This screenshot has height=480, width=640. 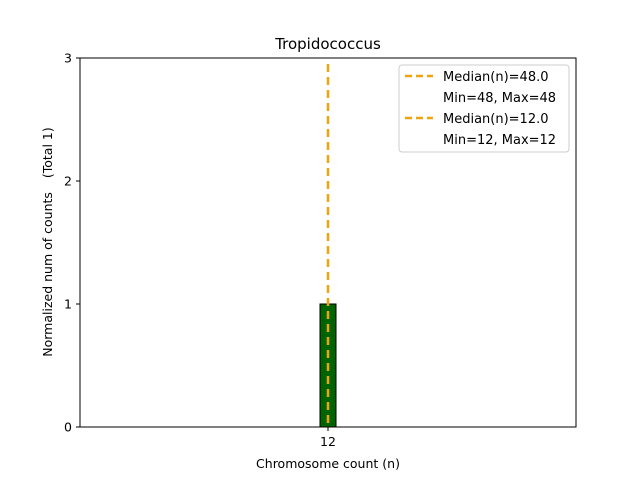 What do you see at coordinates (47, 152) in the screenshot?
I see `y-axis-label-note: (Total 1)` at bounding box center [47, 152].